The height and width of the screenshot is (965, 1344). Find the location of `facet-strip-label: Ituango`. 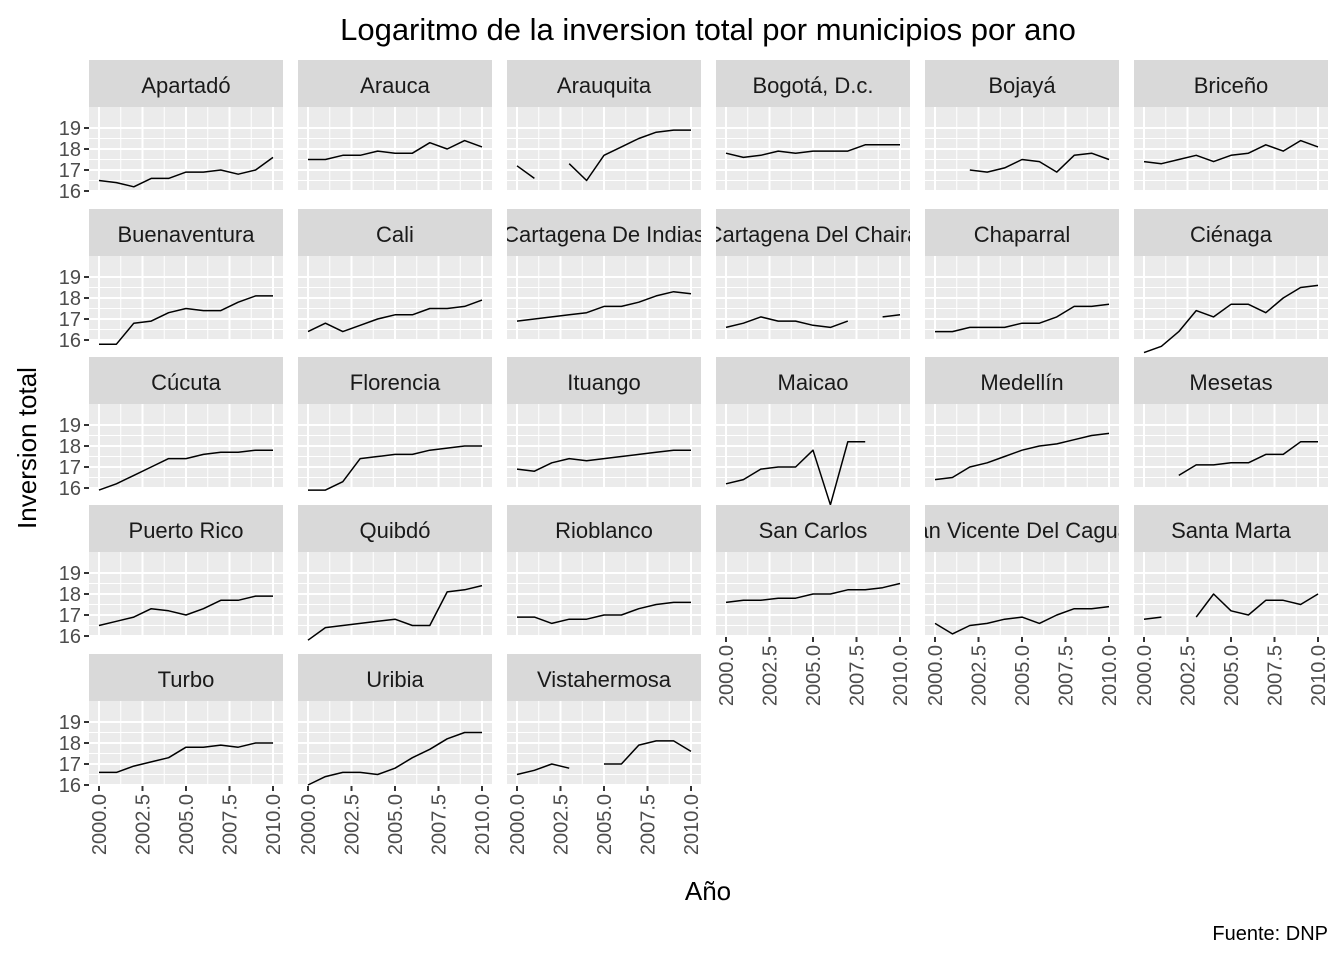

facet-strip-label: Ituango is located at coordinates (603, 382).